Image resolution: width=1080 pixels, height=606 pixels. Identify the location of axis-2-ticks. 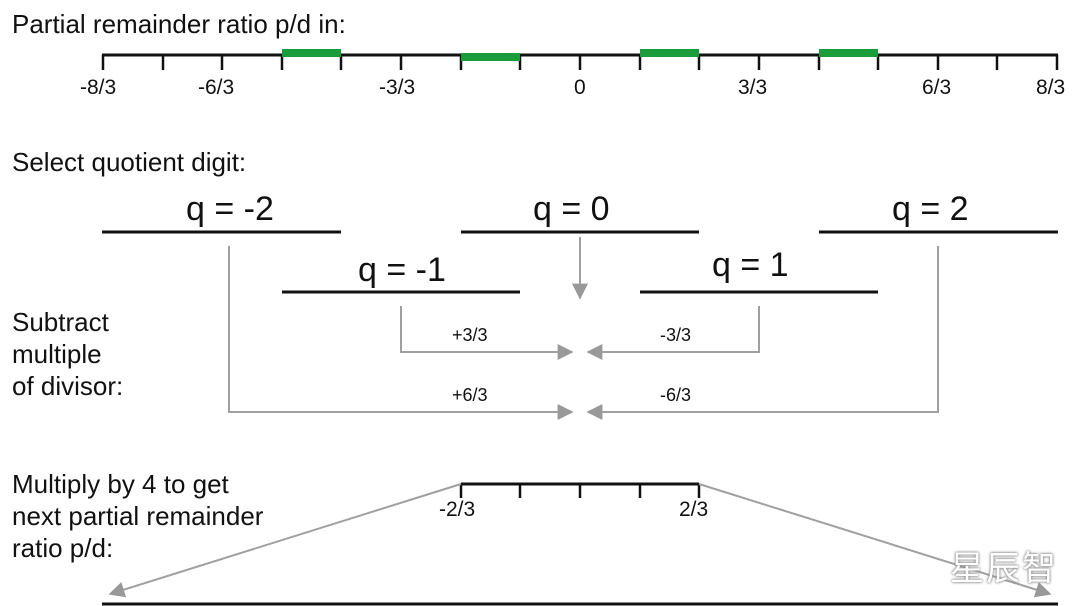
(580, 491).